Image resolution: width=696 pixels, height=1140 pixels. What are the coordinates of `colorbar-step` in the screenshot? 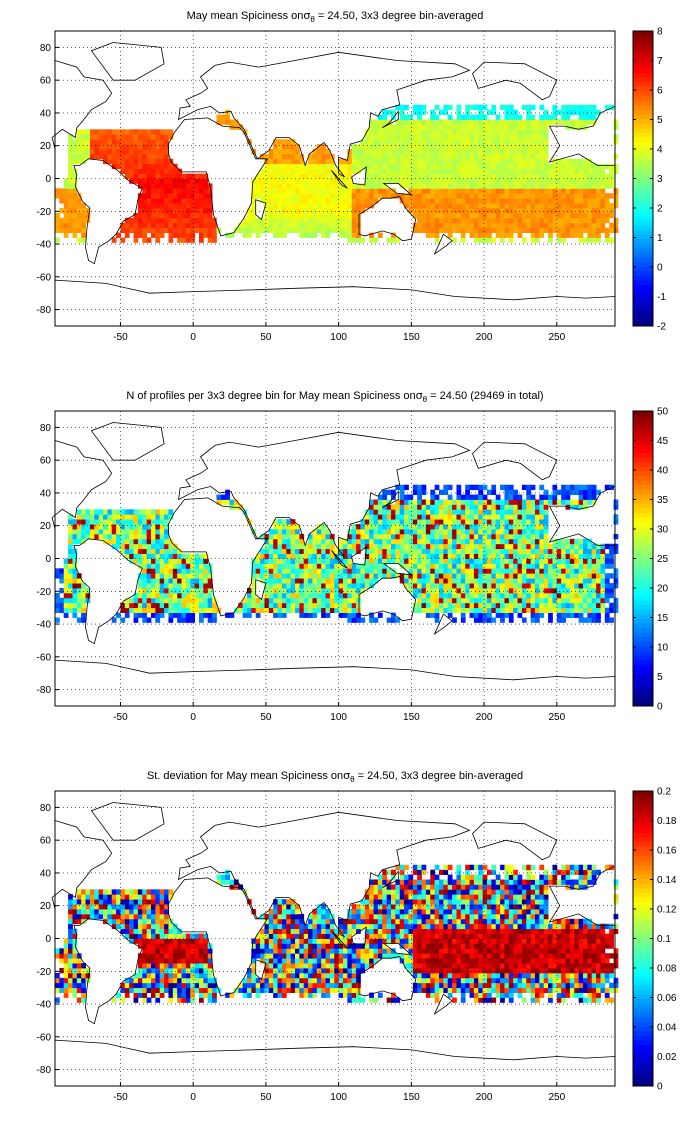 It's located at (643, 570).